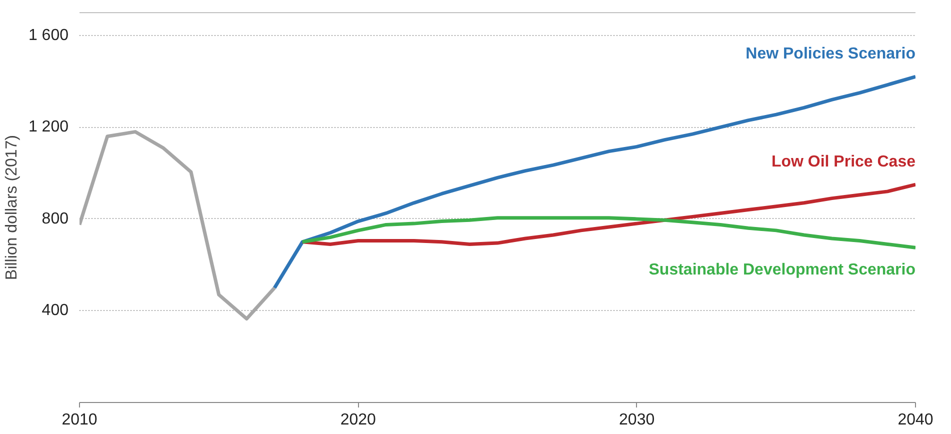 The image size is (951, 434). I want to click on y-tick-label: 800, so click(55, 219).